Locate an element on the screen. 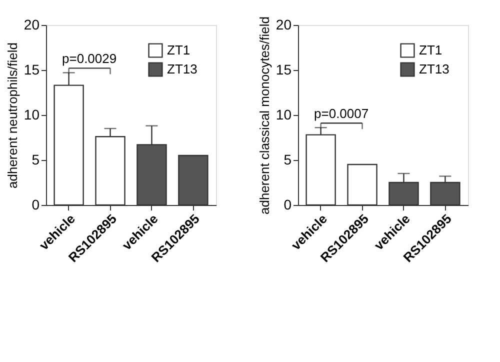 The image size is (500, 362). annotation: p=0.0007 is located at coordinates (341, 114).